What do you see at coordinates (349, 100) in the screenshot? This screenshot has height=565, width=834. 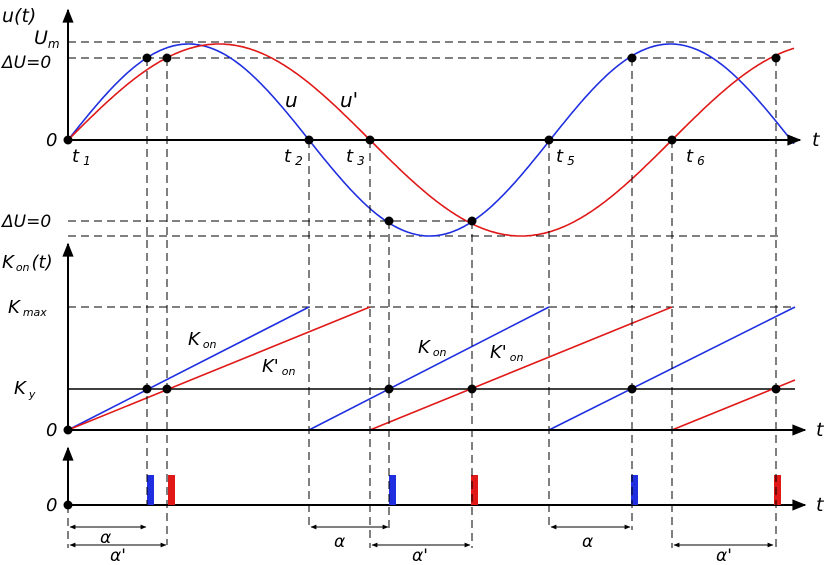 I see `u-prime-curve-label: u'` at bounding box center [349, 100].